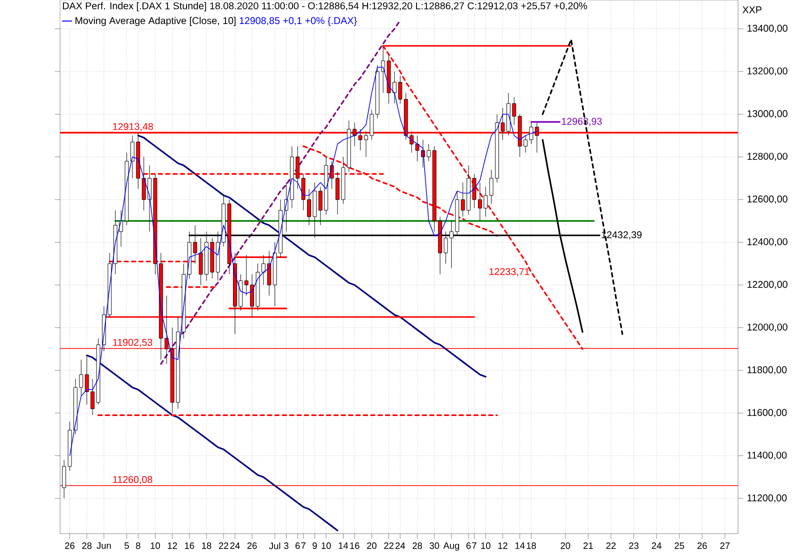 The width and height of the screenshot is (800, 555). I want to click on y-tick-label: 12000,00, so click(768, 328).